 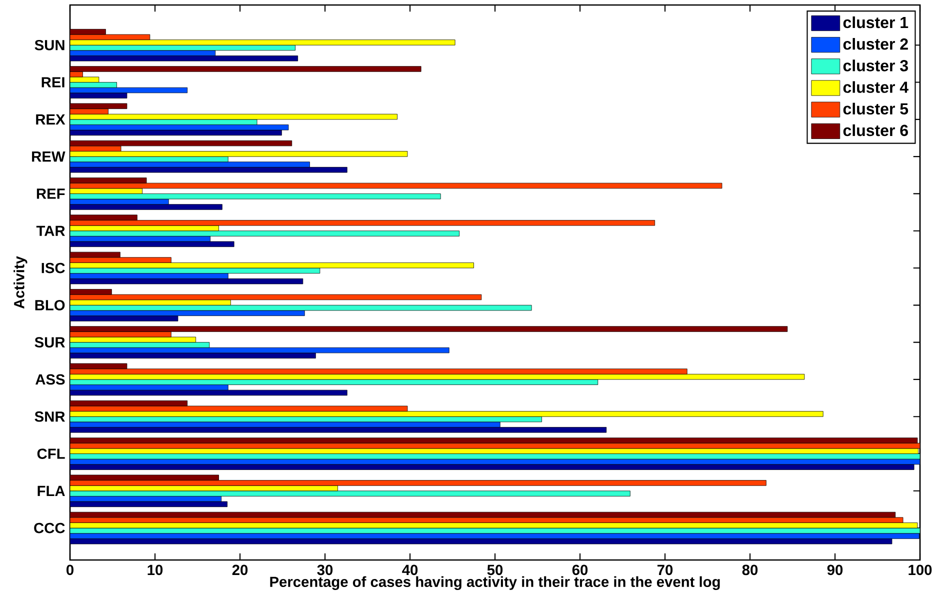 I want to click on legend-label: cluster 6, so click(x=875, y=130).